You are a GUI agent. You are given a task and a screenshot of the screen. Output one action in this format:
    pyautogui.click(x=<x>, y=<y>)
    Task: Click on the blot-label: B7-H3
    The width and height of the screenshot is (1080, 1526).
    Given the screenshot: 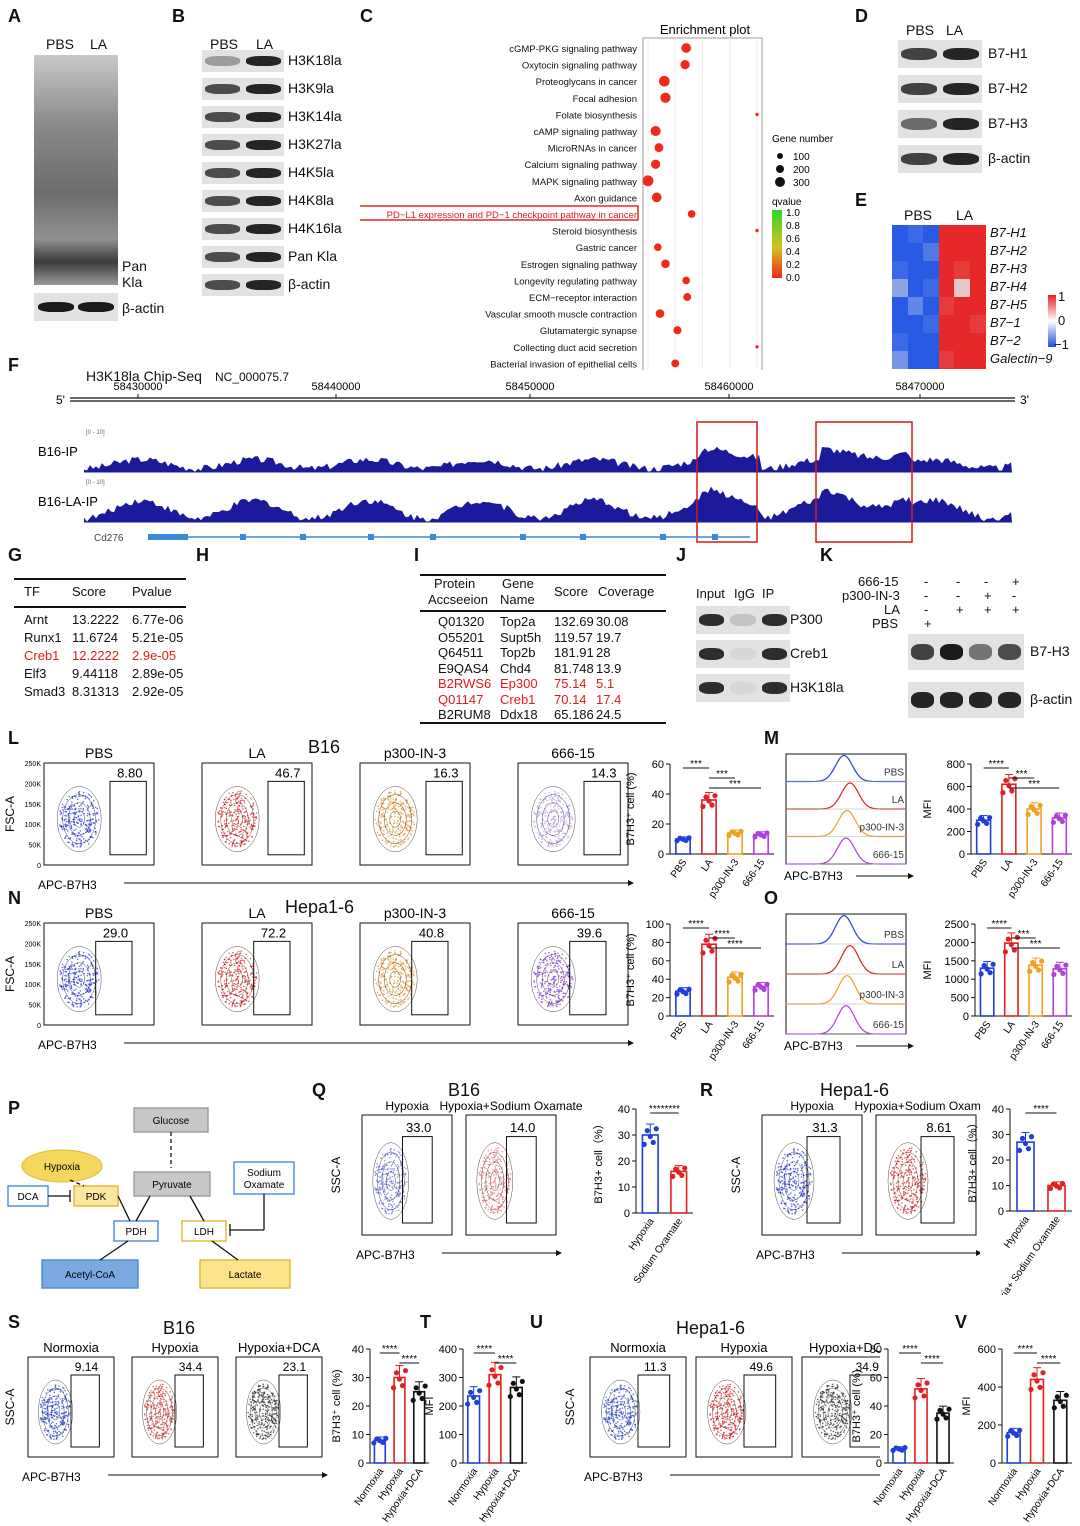 What is the action you would take?
    pyautogui.click(x=1008, y=123)
    